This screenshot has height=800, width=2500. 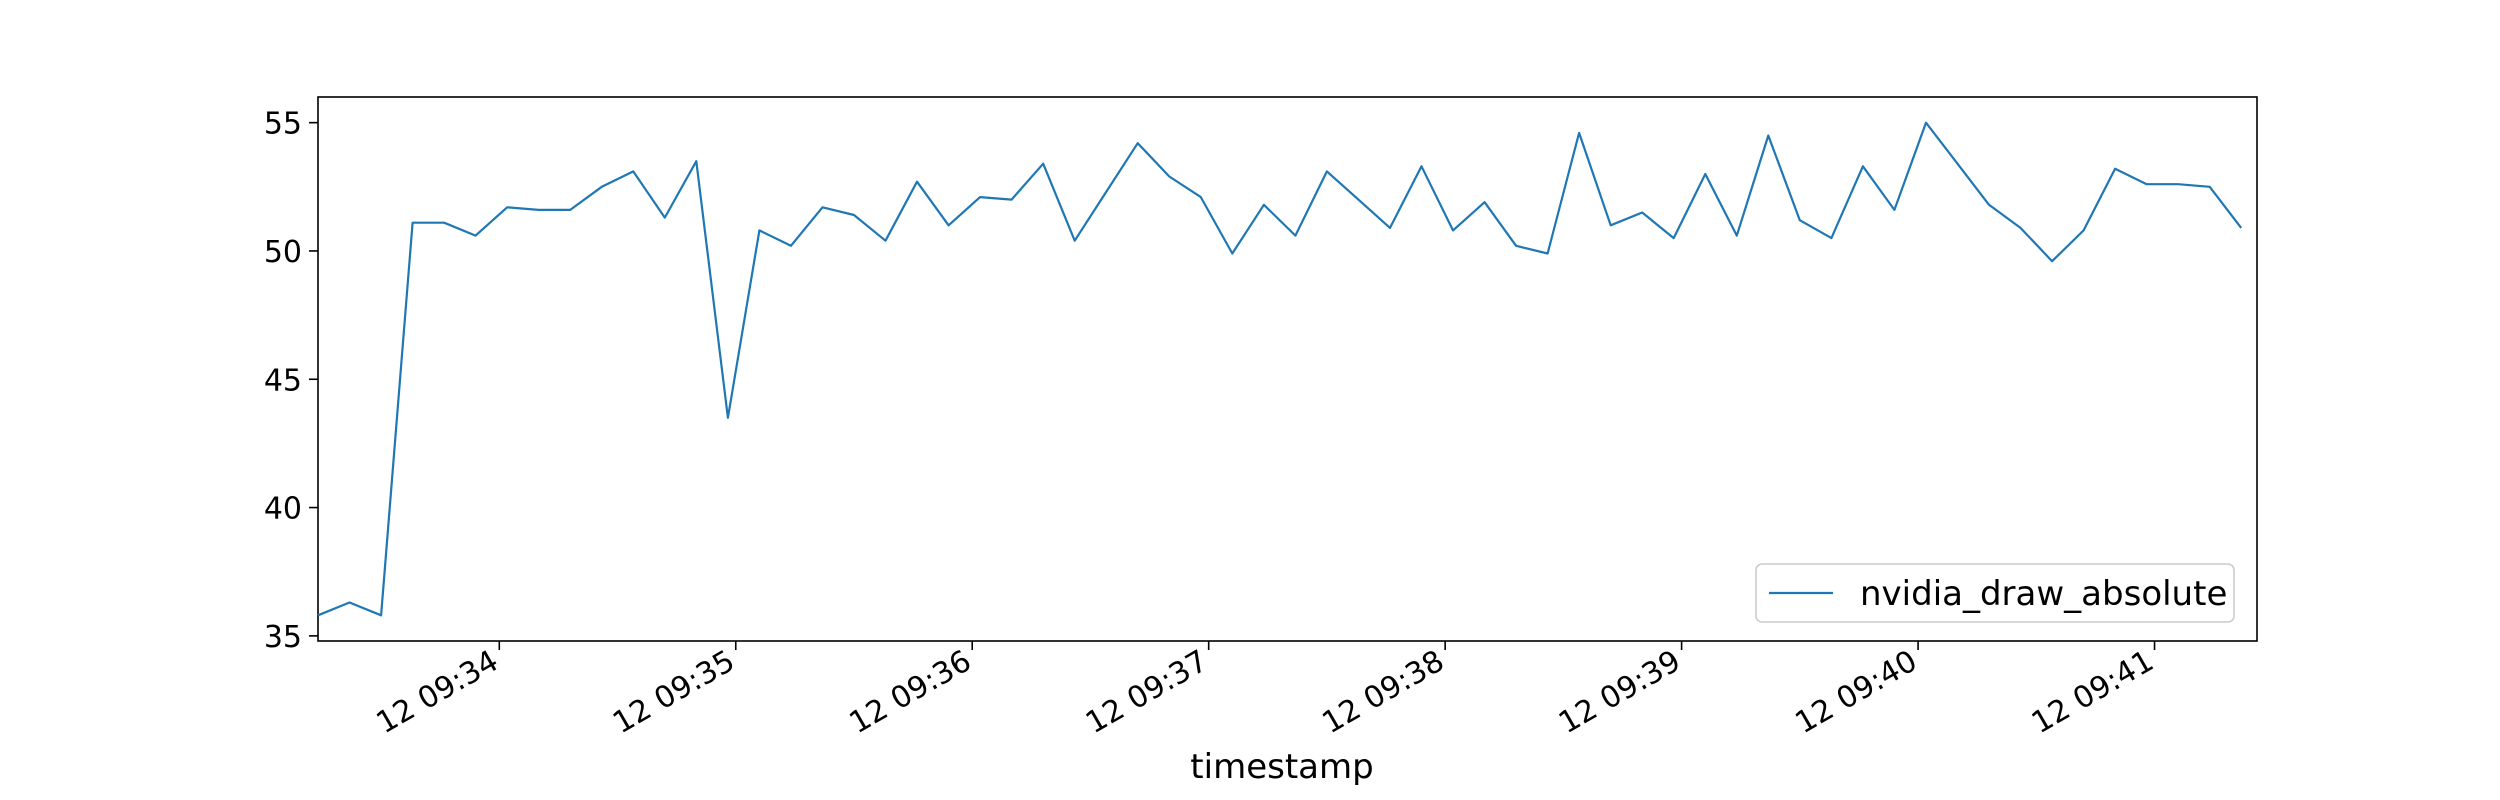 What do you see at coordinates (1856, 692) in the screenshot?
I see `x-tick-label: 12 09:40` at bounding box center [1856, 692].